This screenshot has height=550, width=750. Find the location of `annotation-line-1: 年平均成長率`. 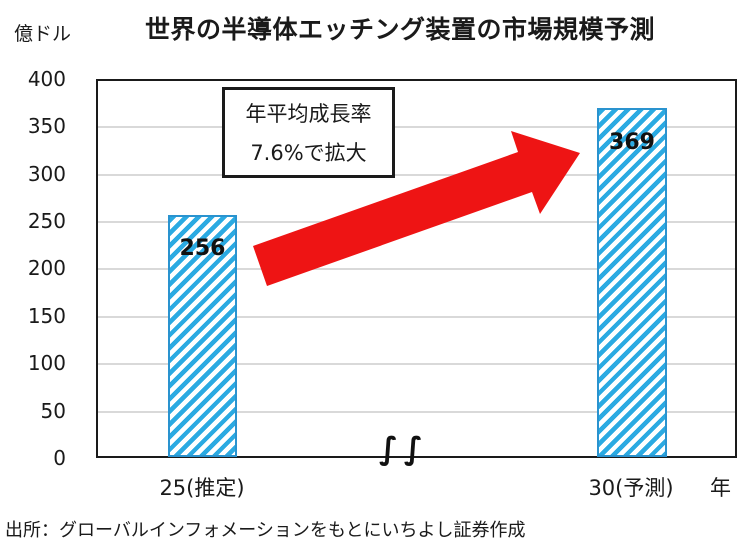

annotation-line-1: 年平均成長率 is located at coordinates (308, 114).